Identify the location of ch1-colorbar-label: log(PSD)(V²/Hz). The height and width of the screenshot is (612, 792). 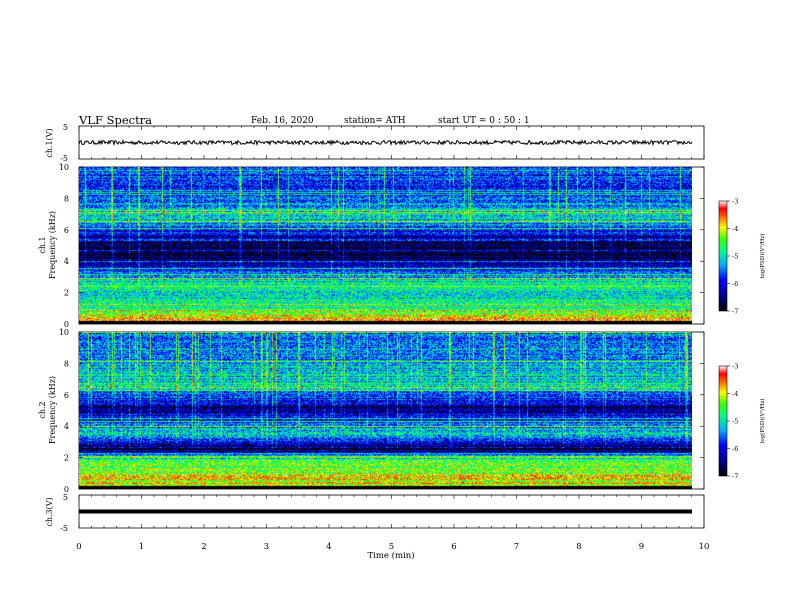
(762, 256).